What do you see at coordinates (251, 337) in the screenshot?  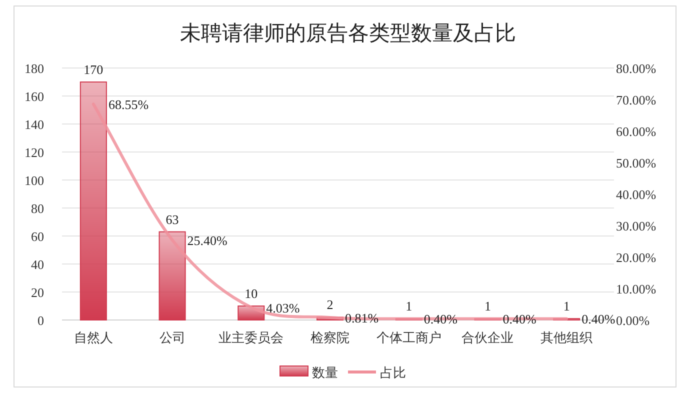 I see `x-tick-label: 业主委员会` at bounding box center [251, 337].